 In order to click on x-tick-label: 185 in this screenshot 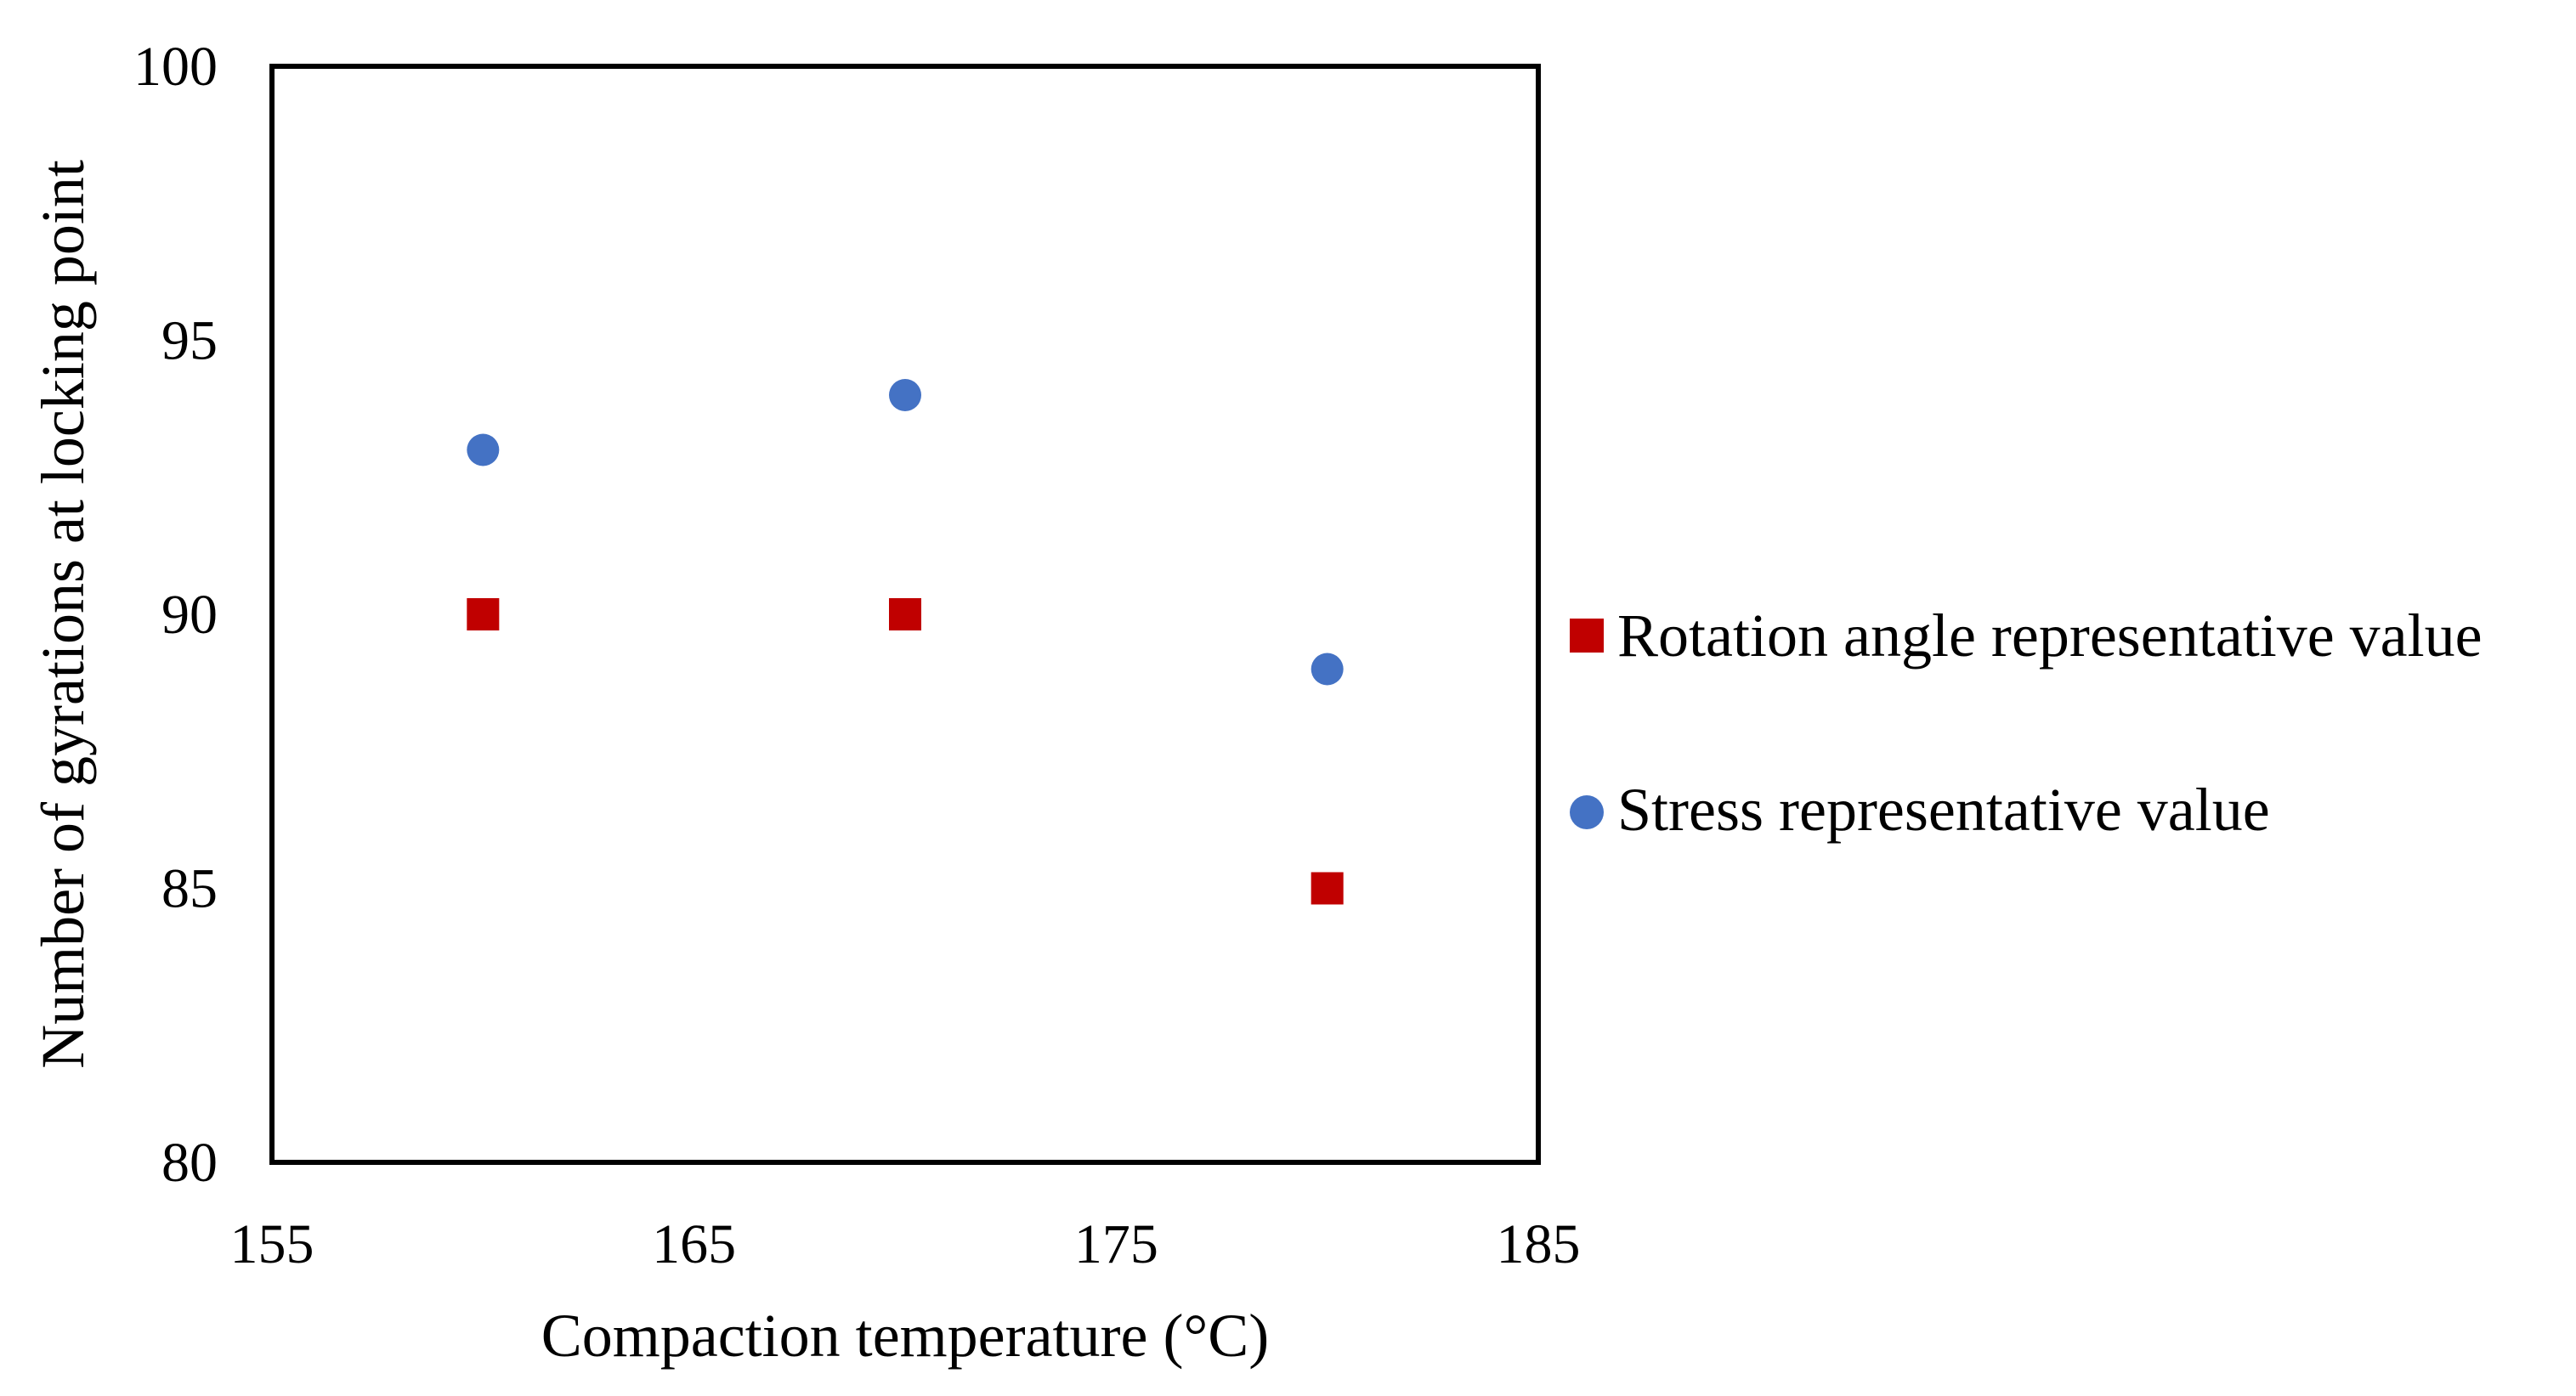, I will do `click(1539, 1244)`.